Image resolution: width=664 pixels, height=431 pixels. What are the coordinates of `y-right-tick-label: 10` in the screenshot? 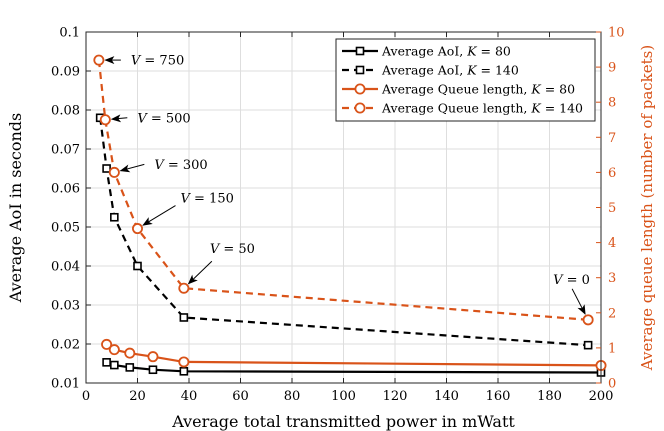 It's located at (616, 33).